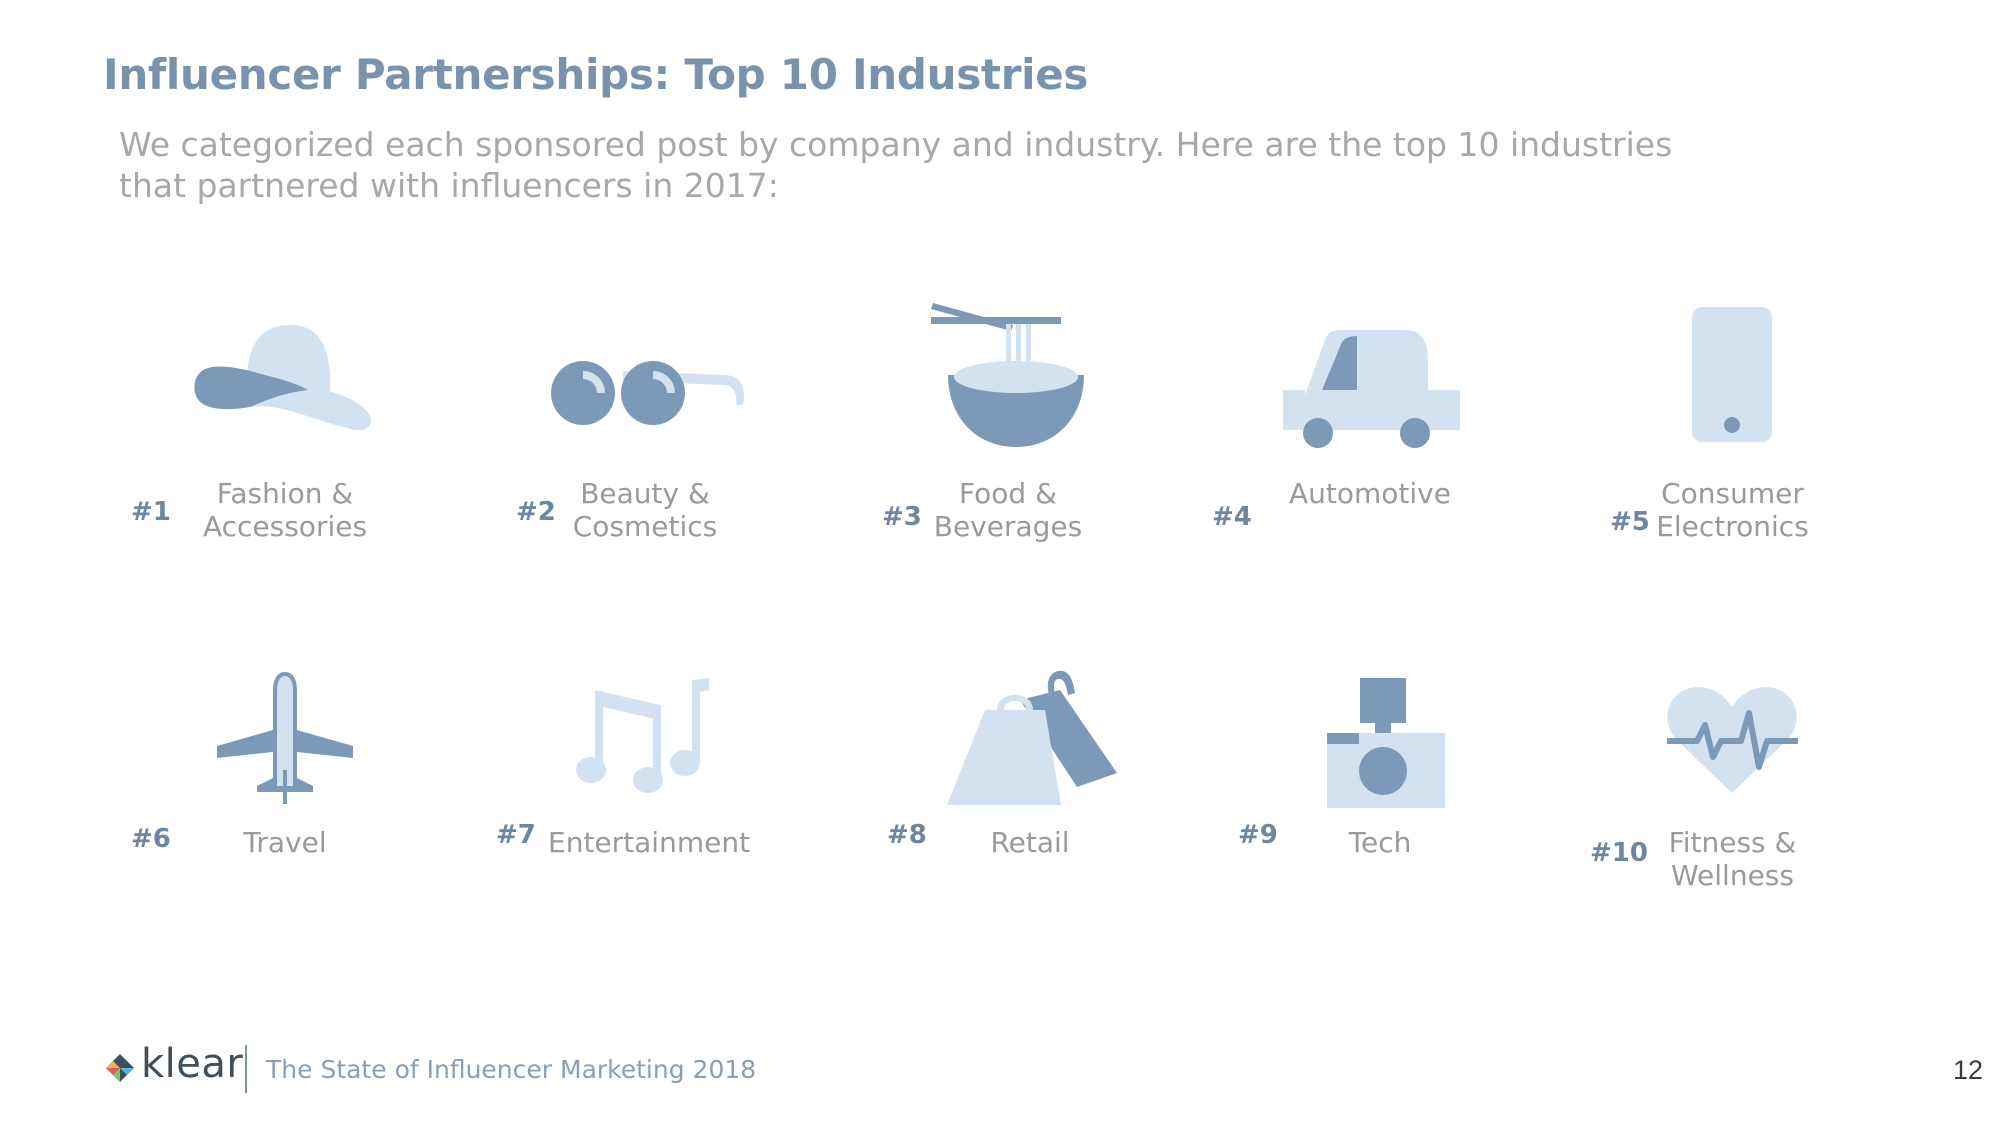  What do you see at coordinates (1386, 743) in the screenshot?
I see `camera-icon` at bounding box center [1386, 743].